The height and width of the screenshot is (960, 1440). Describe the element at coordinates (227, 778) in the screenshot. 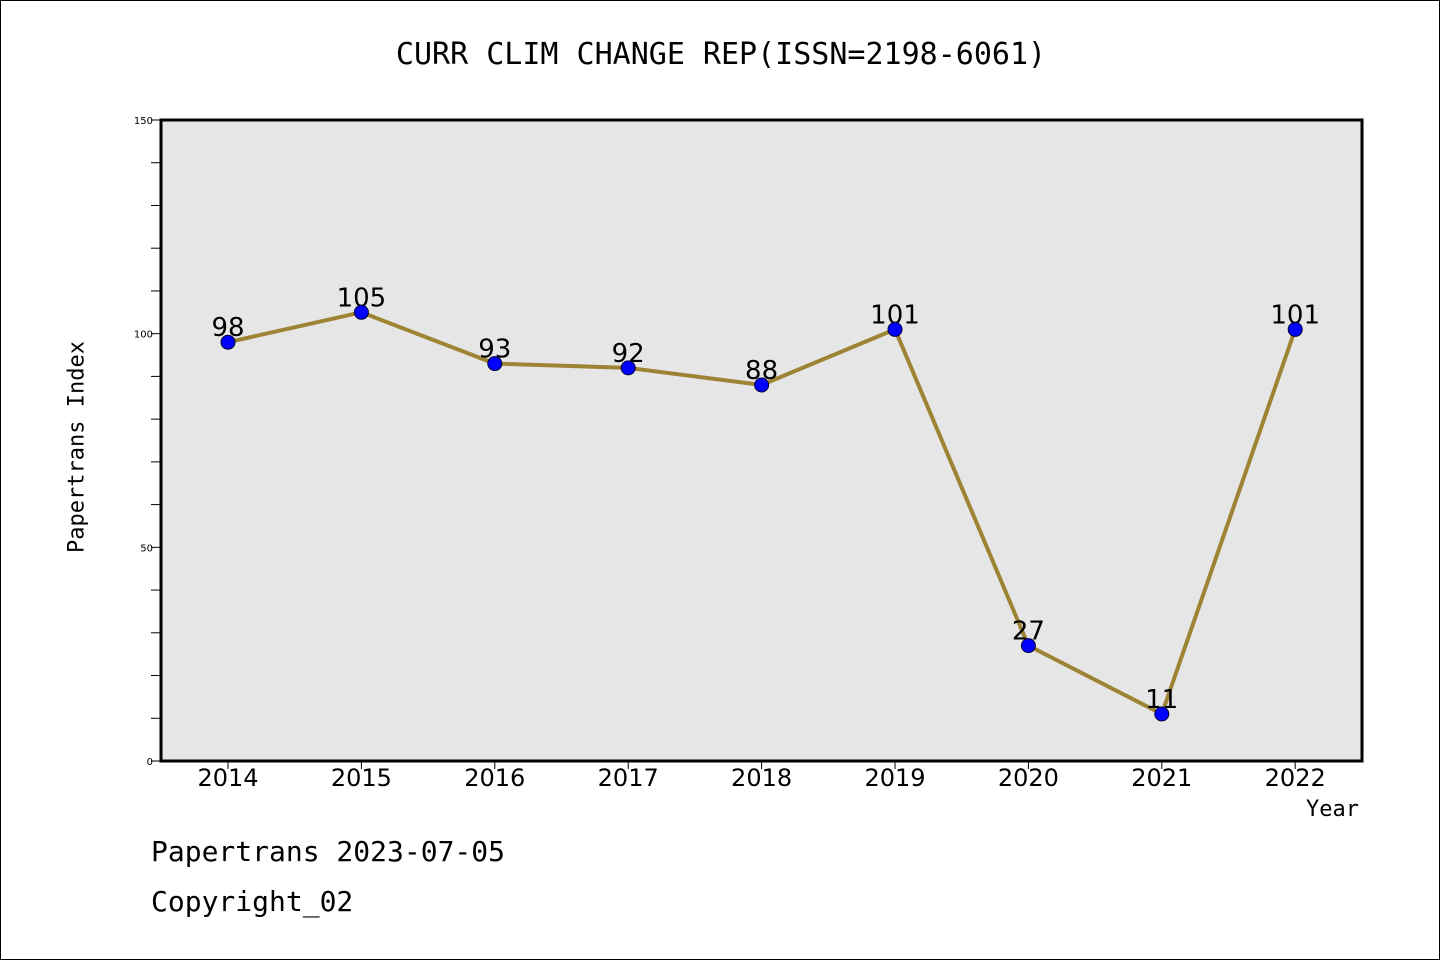

I see `x-tick-label: 2014` at that location.